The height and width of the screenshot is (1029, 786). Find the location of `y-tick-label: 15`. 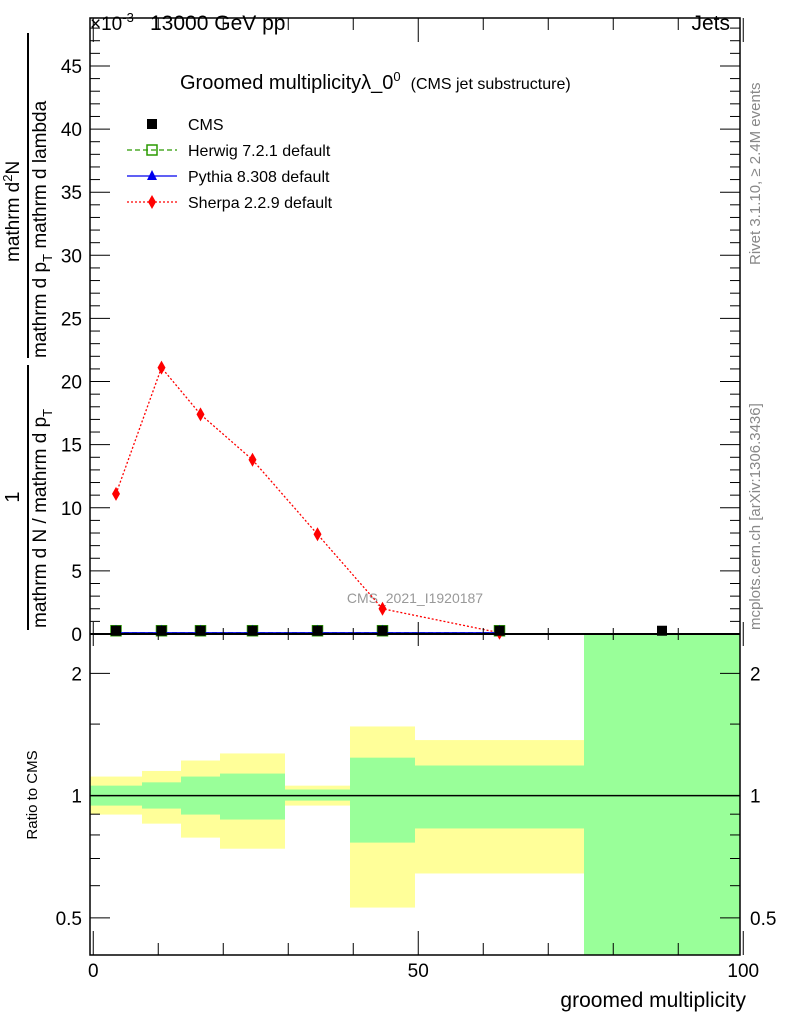

y-tick-label: 15 is located at coordinates (71, 446).